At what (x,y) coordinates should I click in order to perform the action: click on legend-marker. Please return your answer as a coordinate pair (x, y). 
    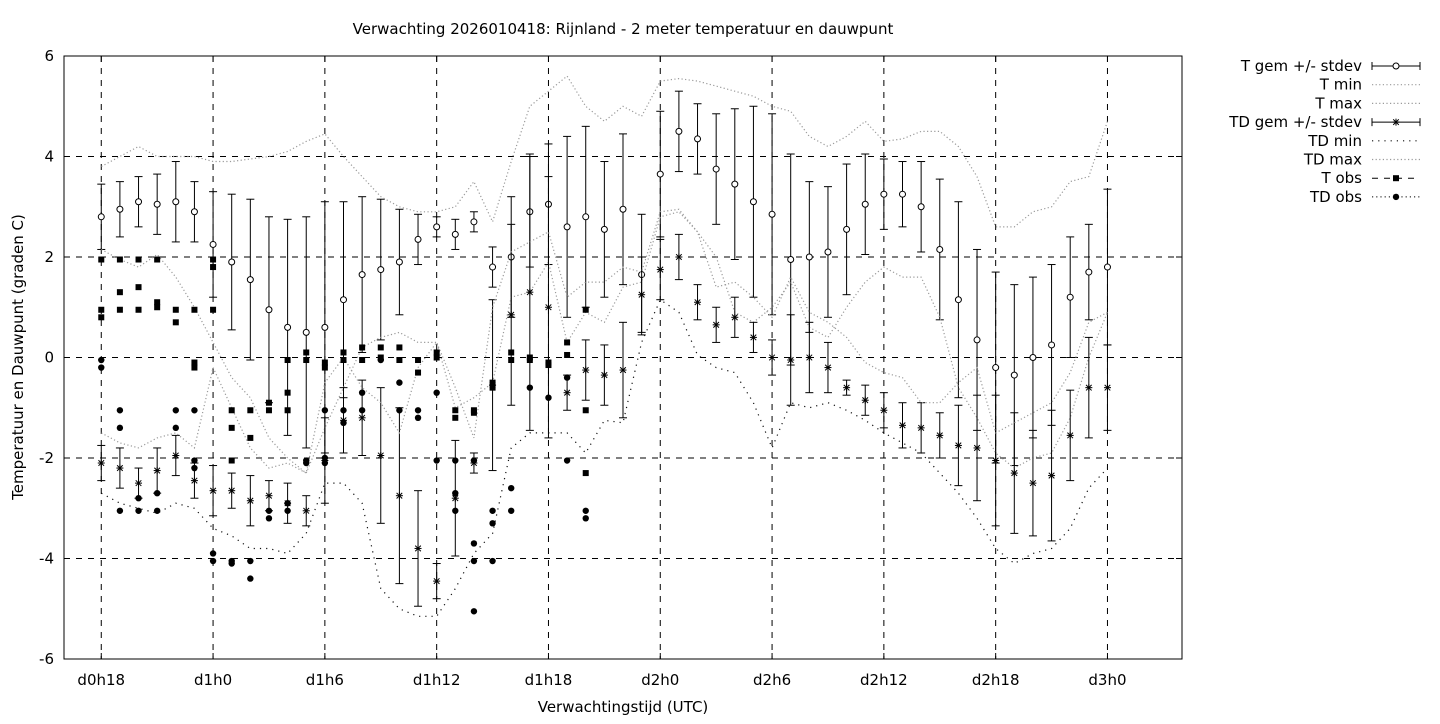
    Looking at the image, I should click on (1396, 197).